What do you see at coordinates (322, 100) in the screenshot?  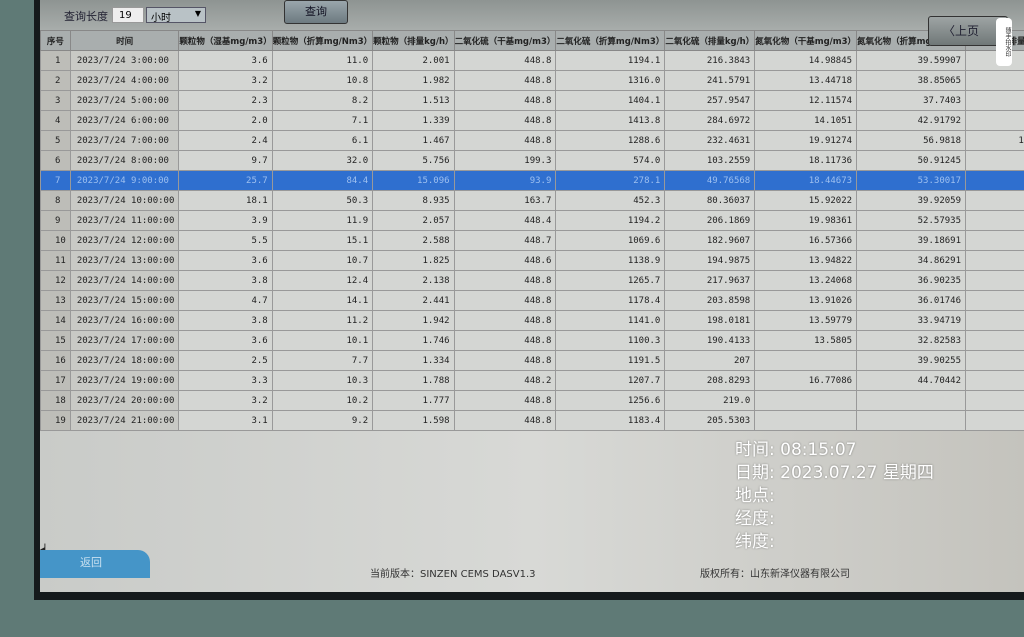 I see `table-cell: 8.2` at bounding box center [322, 100].